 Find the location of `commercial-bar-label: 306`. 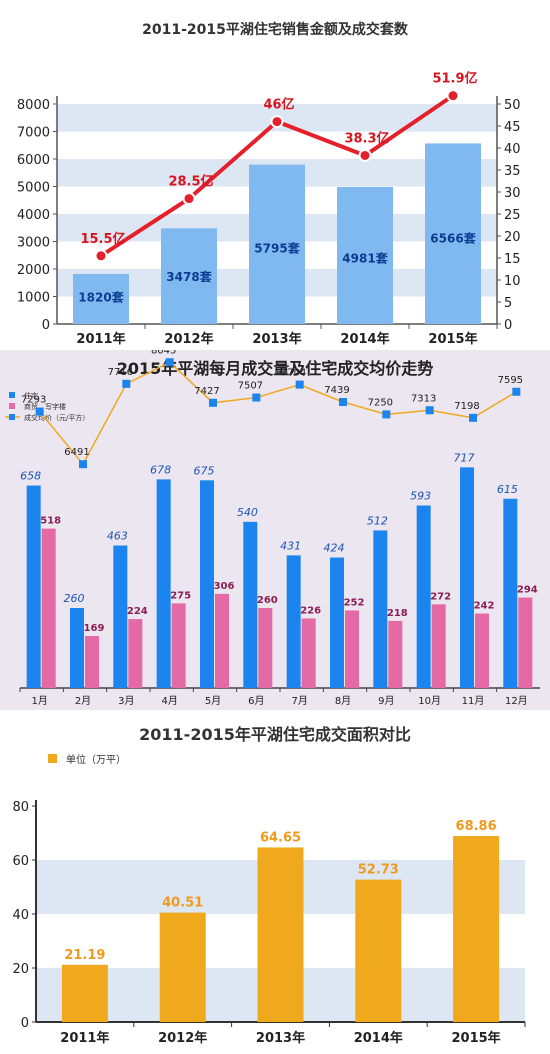

commercial-bar-label: 306 is located at coordinates (224, 586).